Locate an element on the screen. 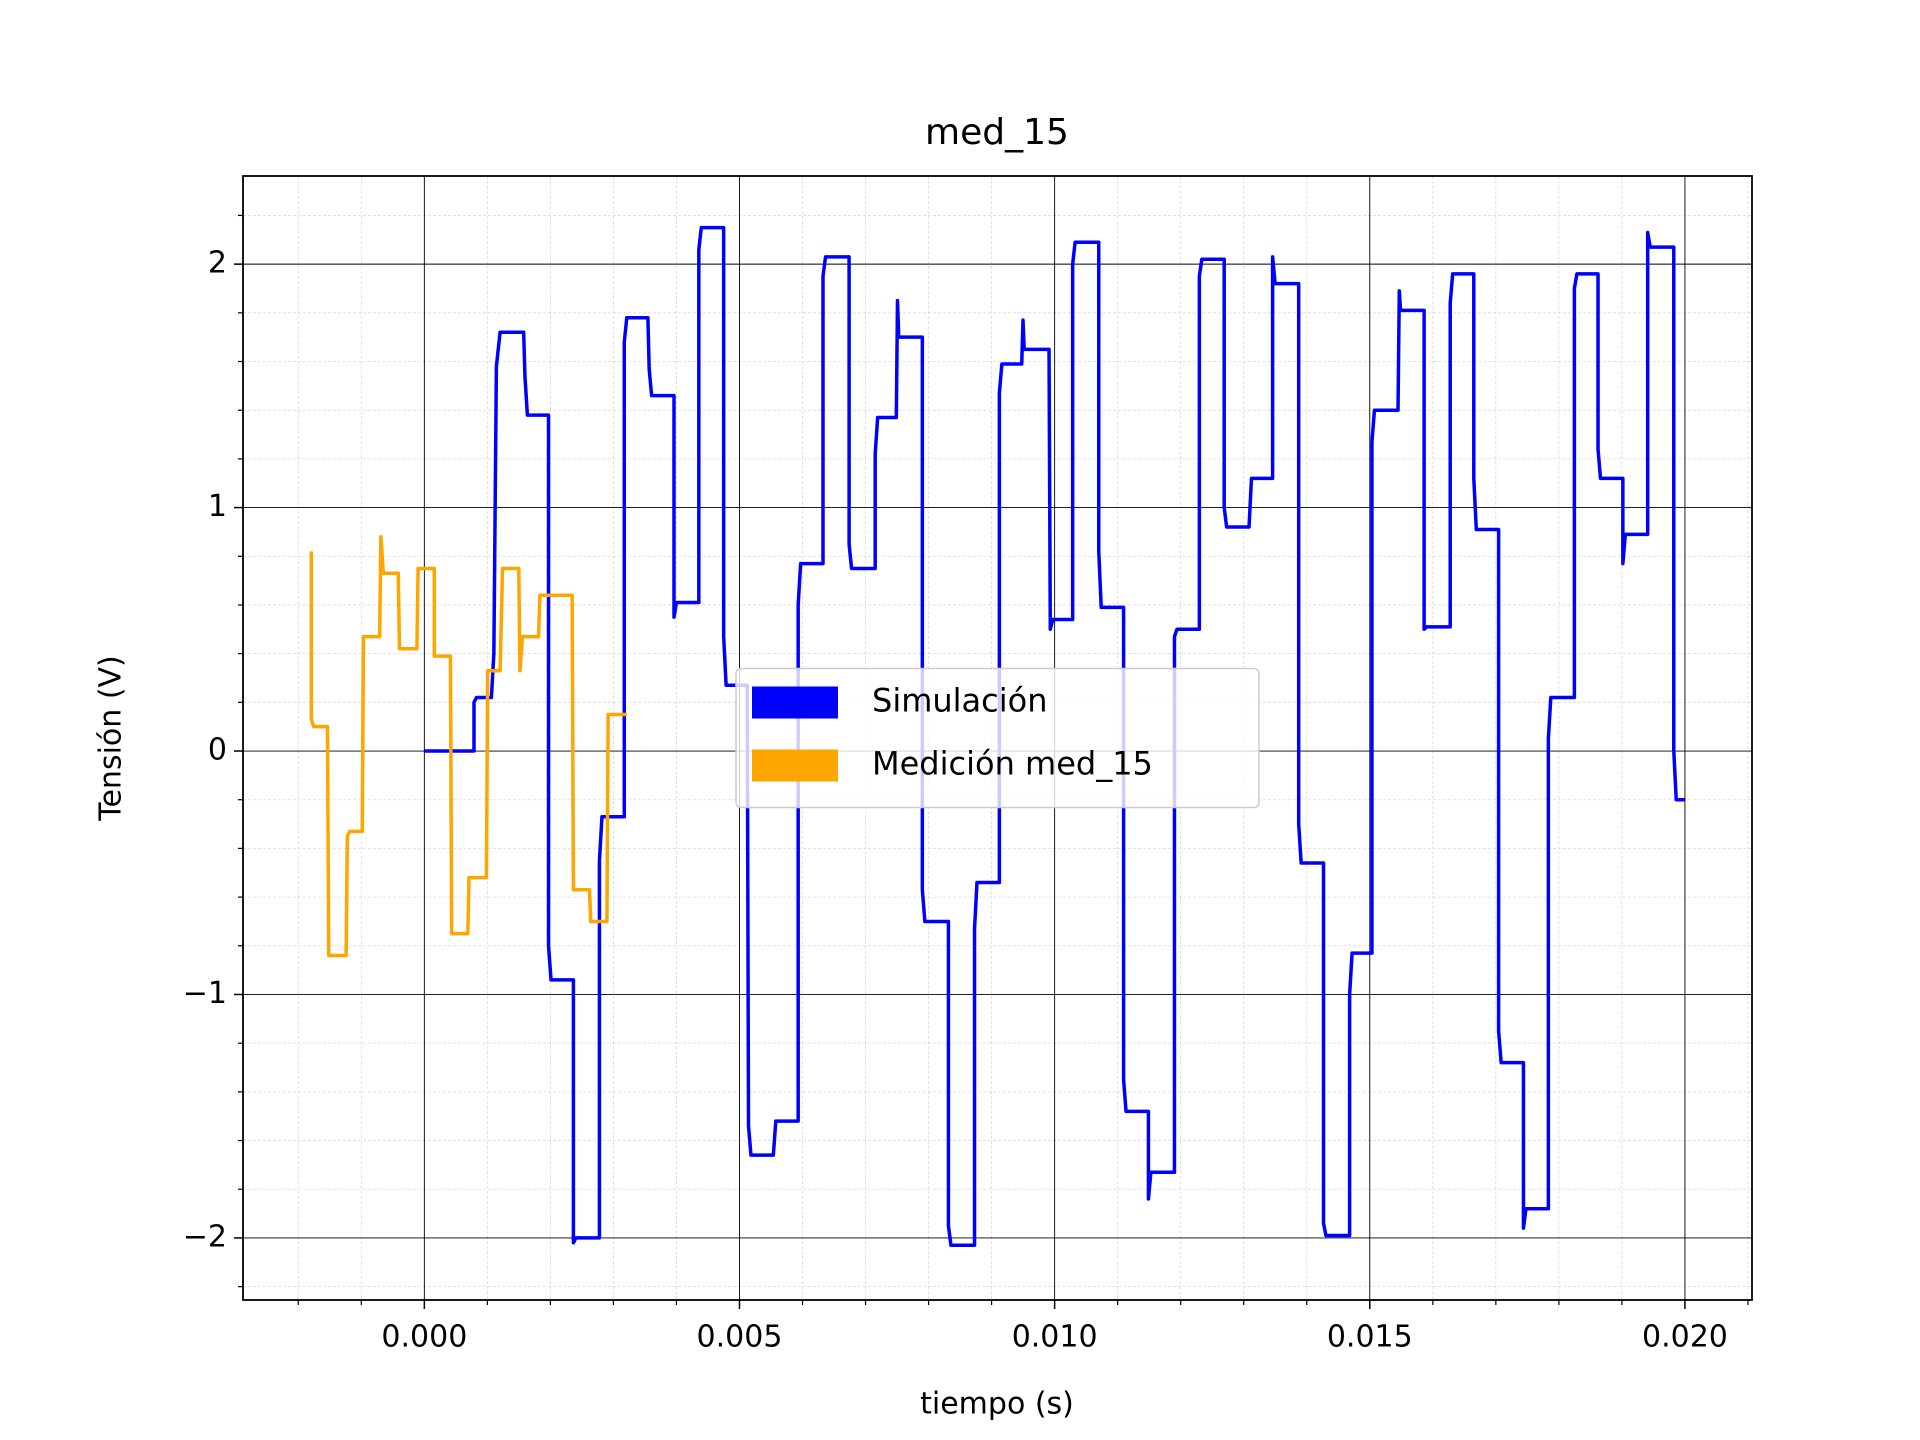  legend-label: Medición med_15 is located at coordinates (1012, 764).